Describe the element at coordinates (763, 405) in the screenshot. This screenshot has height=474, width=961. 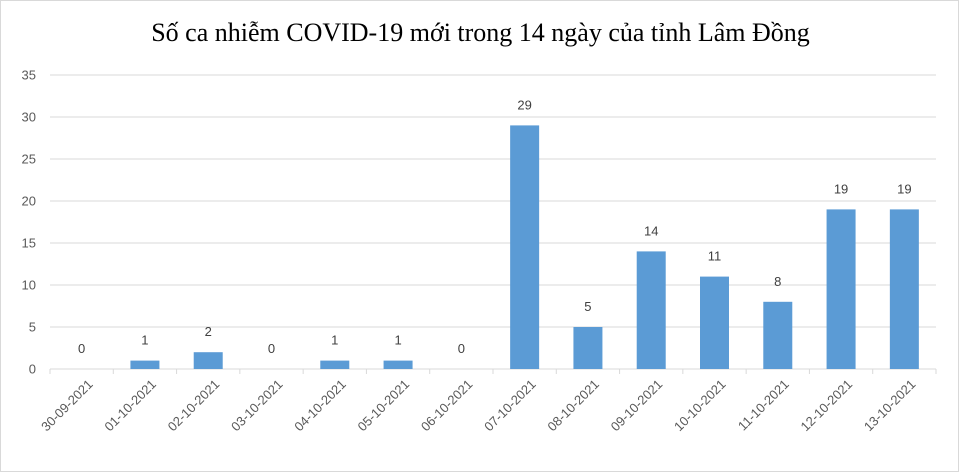
I see `x-tick-label: 11-10-2021` at that location.